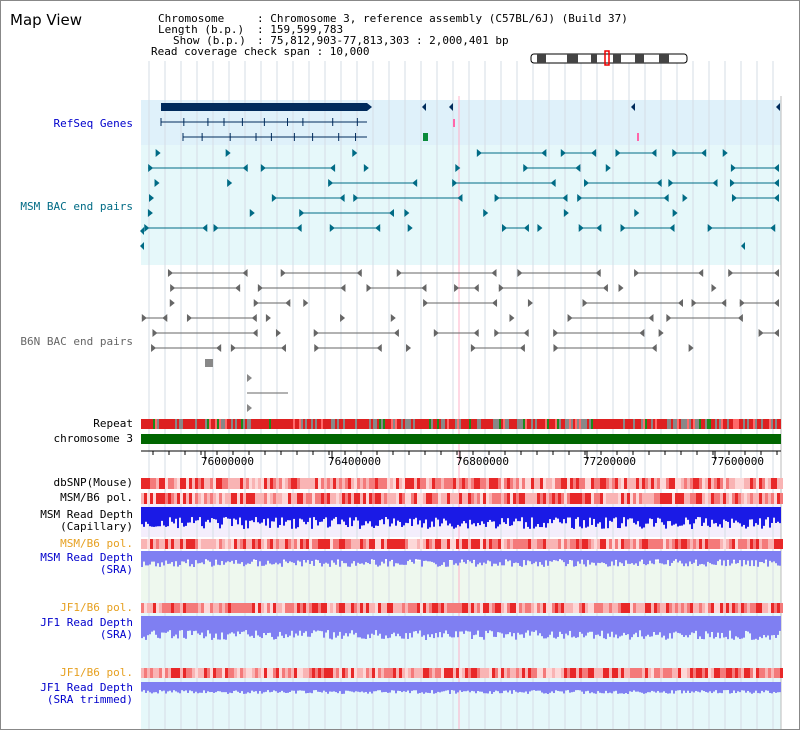 Image resolution: width=800 pixels, height=730 pixels. I want to click on axis-tick-label: 77200000, so click(609, 461).